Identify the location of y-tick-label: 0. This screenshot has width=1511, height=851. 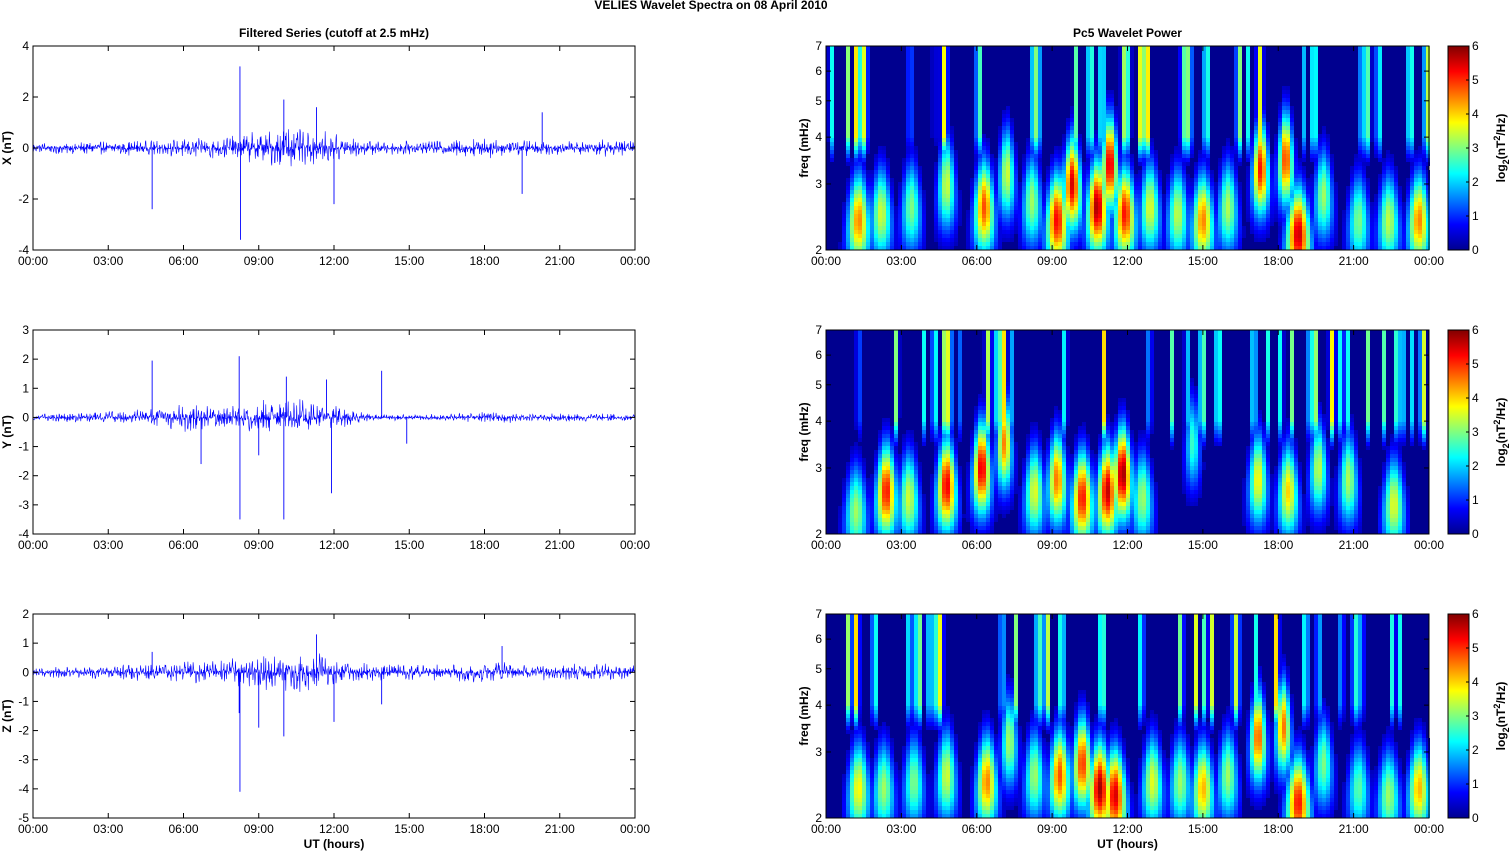
(25, 148).